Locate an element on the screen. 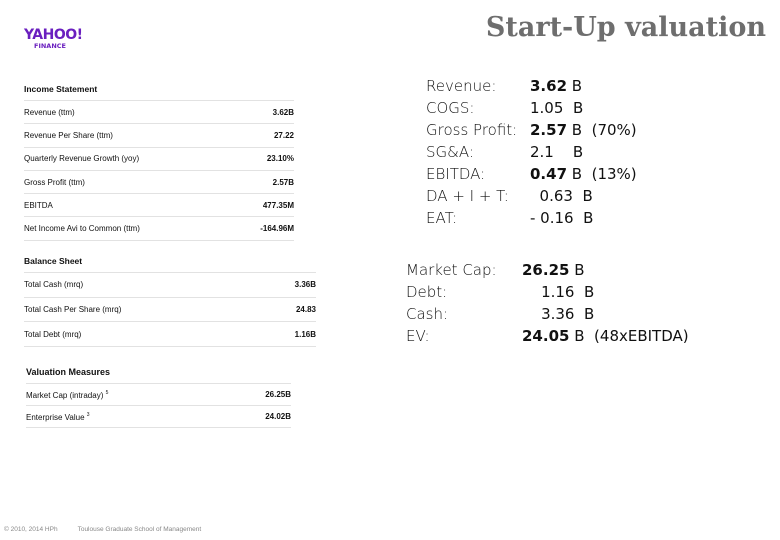 The height and width of the screenshot is (540, 780). row-value: 24.83 is located at coordinates (305, 310).